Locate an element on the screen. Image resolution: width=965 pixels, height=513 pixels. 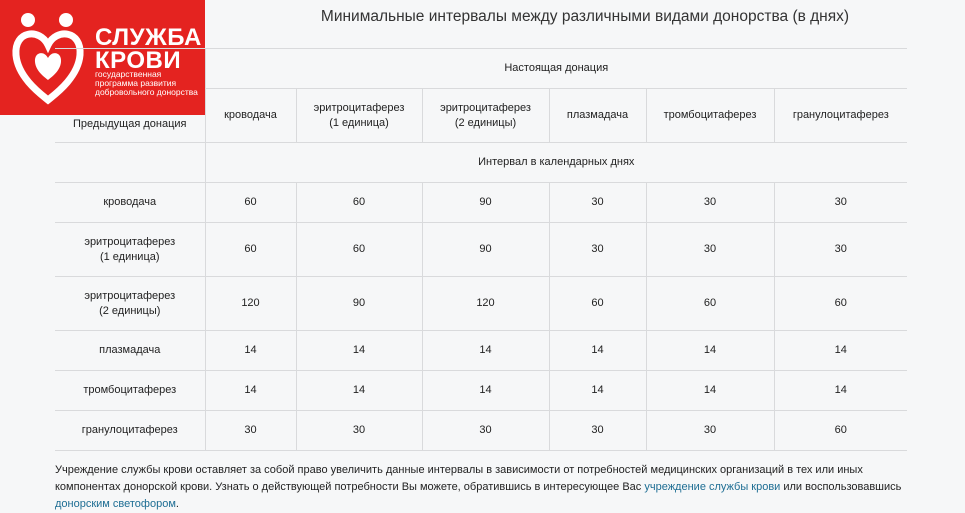
current-header: Настоящая донация is located at coordinates (556, 68).